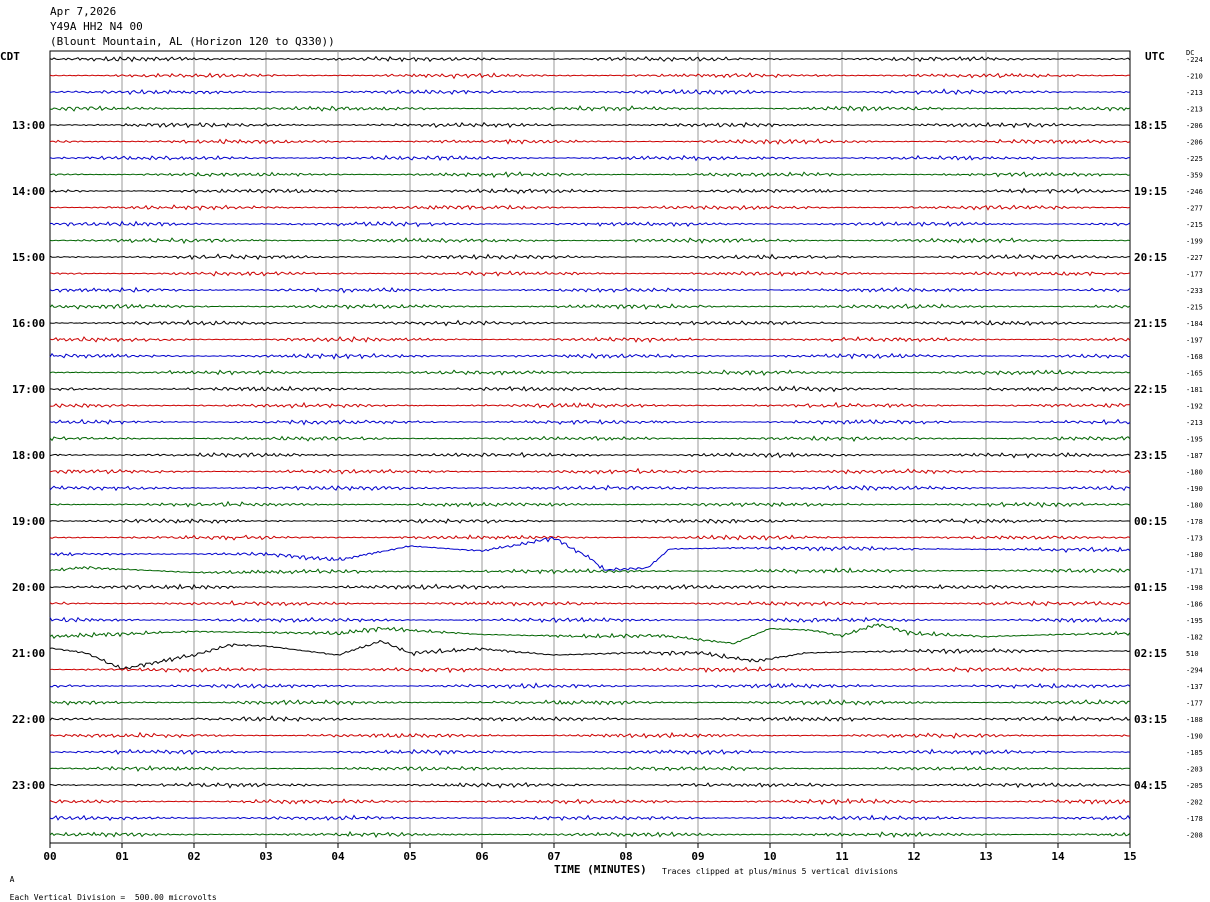  Describe the element at coordinates (1190, 53) in the screenshot. I see `dc-label: DC` at that location.